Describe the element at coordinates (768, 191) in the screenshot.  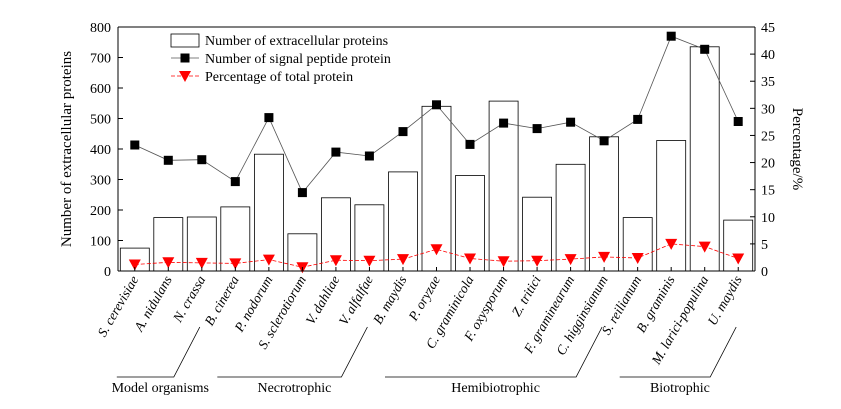
I see `y2-tick-label: 15` at that location.